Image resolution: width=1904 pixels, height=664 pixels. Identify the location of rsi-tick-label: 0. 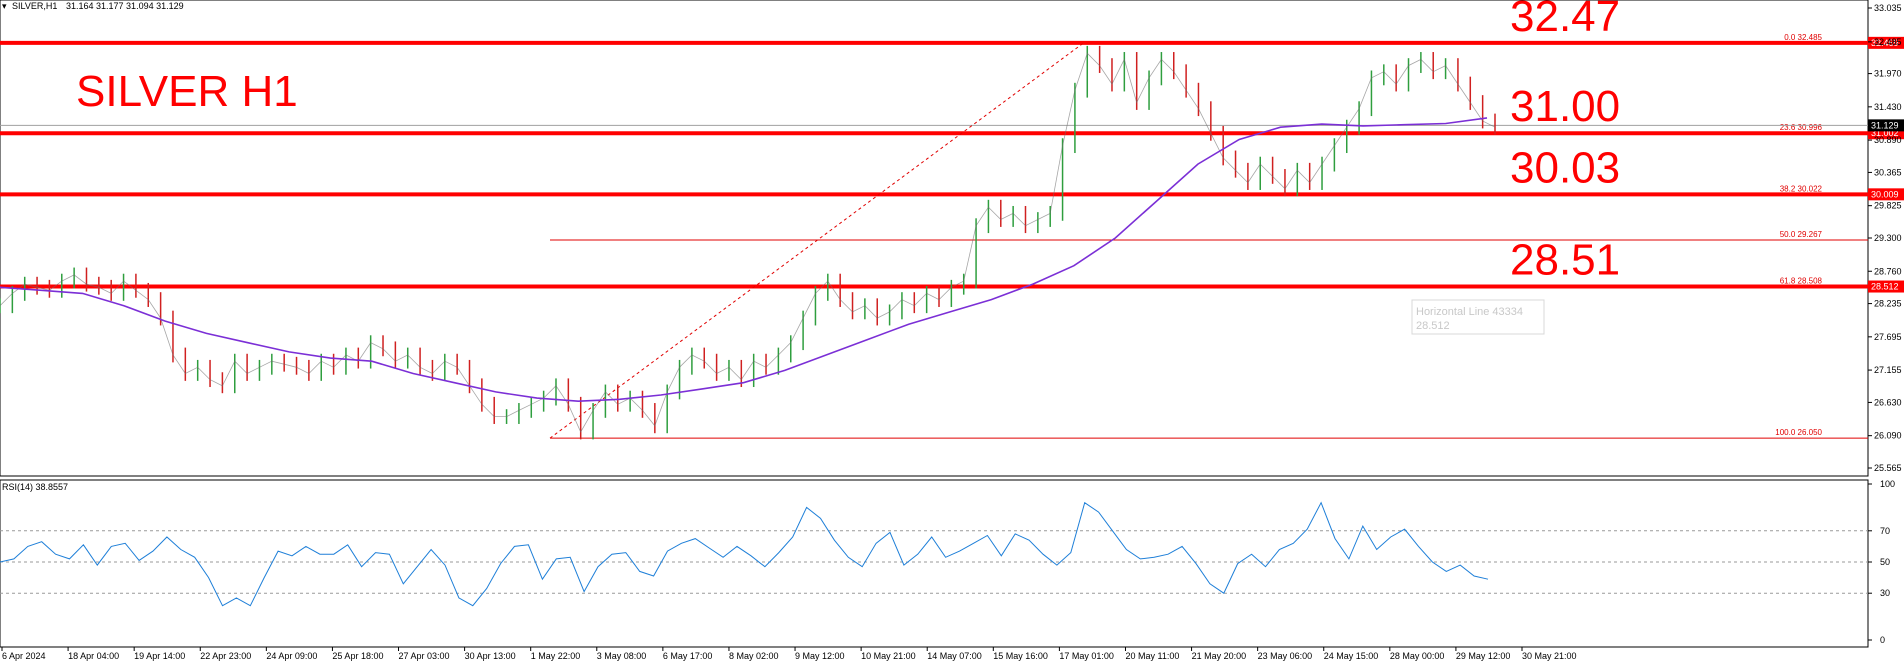
(1882, 640).